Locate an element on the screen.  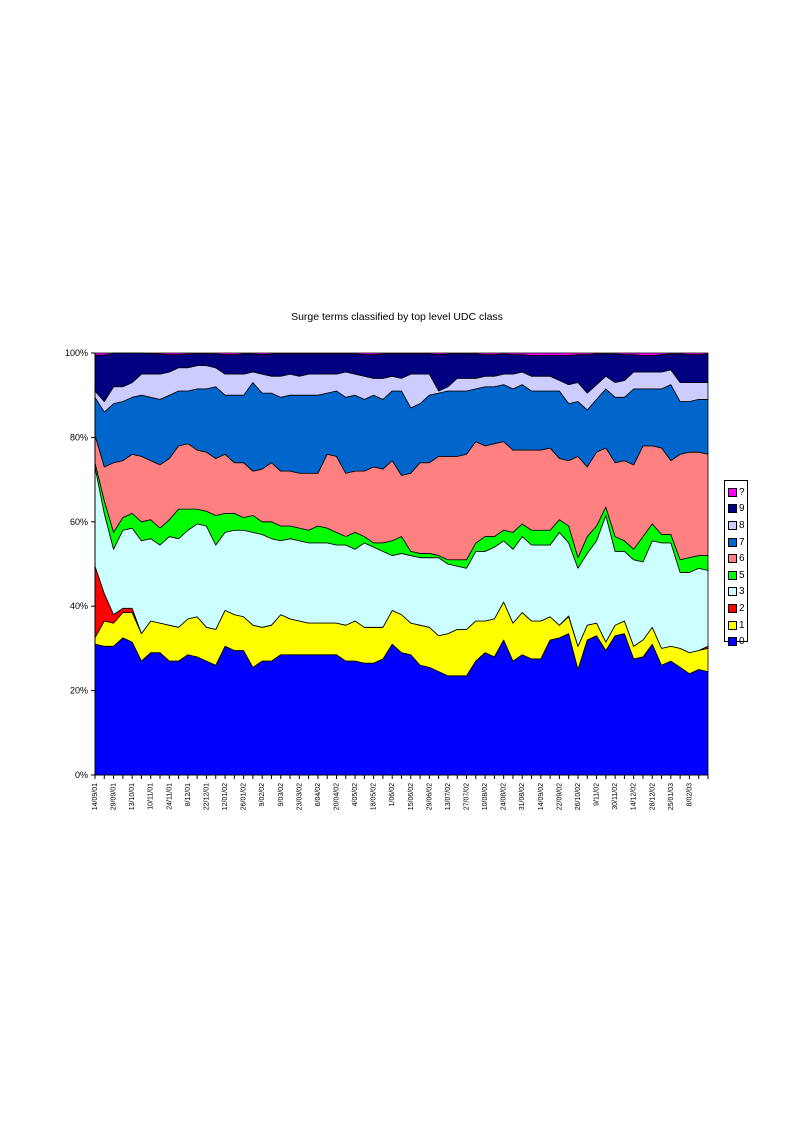
x-tick-label: 29/06/02 is located at coordinates (429, 796).